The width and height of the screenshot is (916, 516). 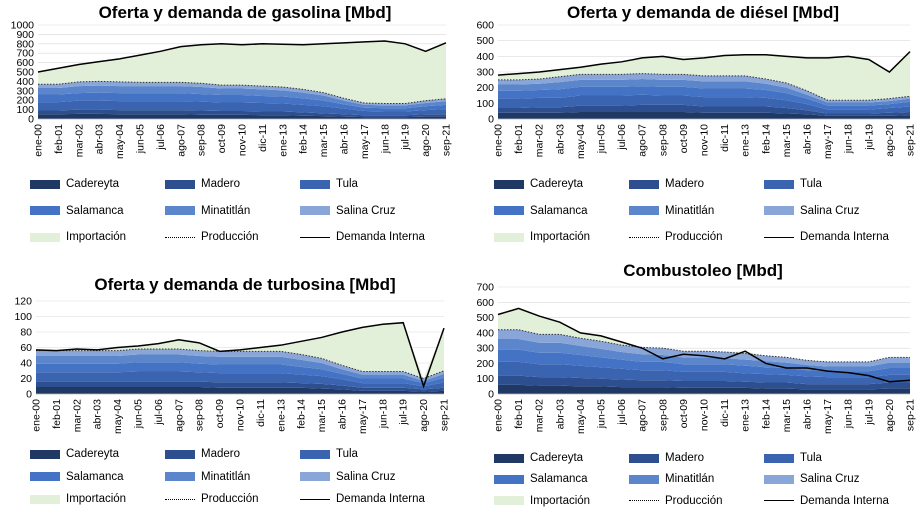 I want to click on legend-label: Producción, so click(x=230, y=499).